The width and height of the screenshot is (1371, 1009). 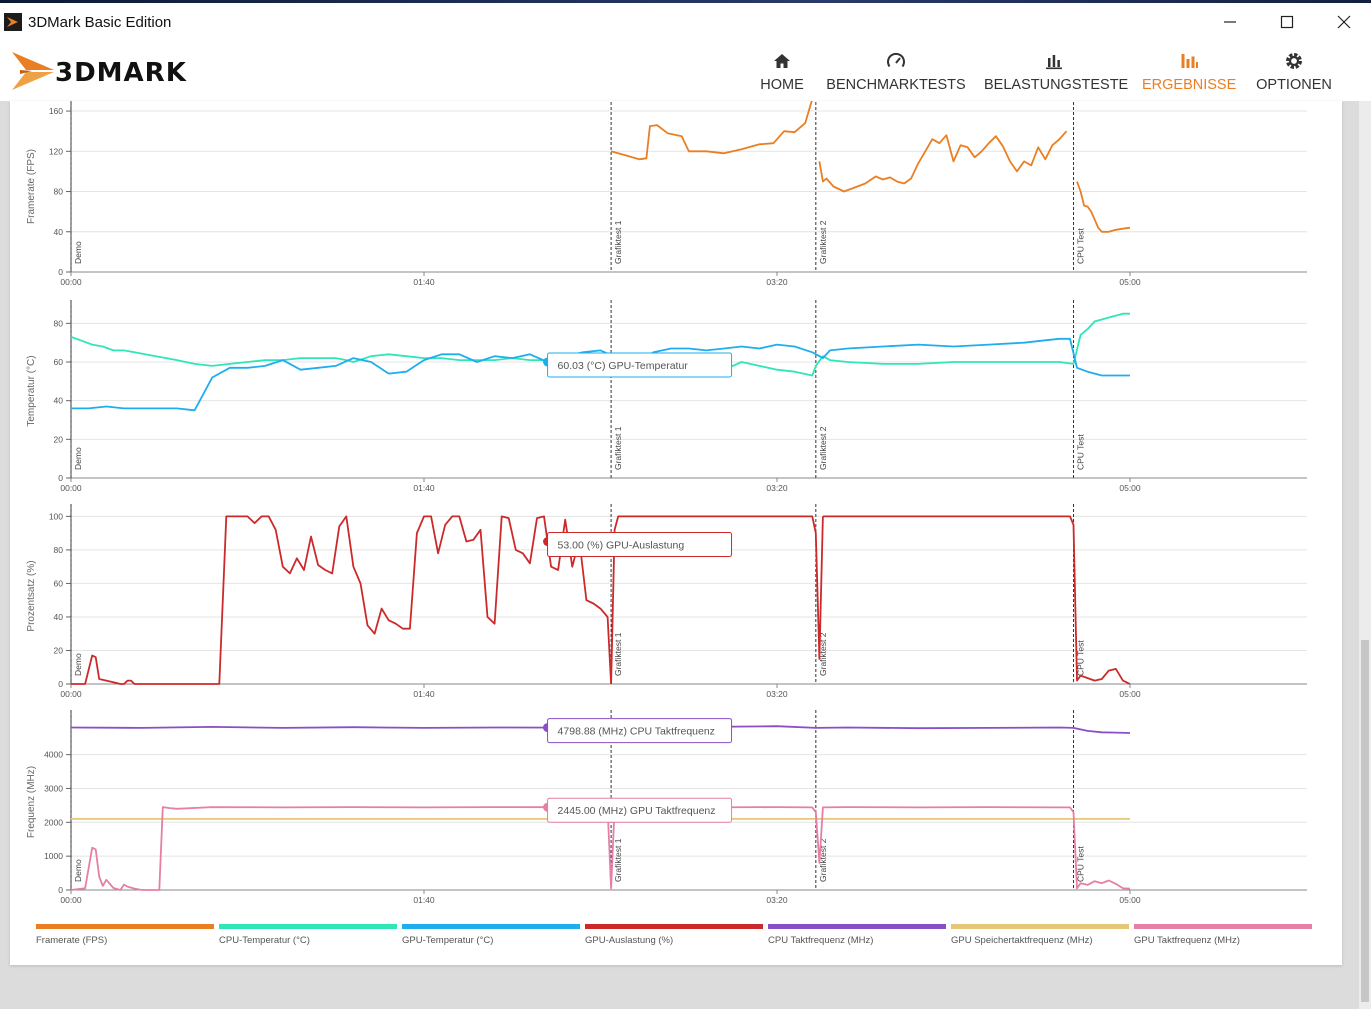 I want to click on app-icon, so click(x=13, y=22).